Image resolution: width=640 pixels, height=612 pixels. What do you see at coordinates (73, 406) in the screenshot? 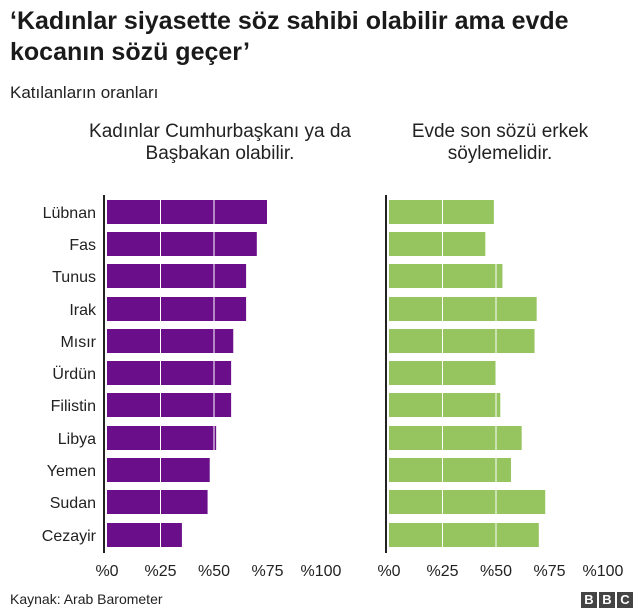
I see `category-label: Filistin` at bounding box center [73, 406].